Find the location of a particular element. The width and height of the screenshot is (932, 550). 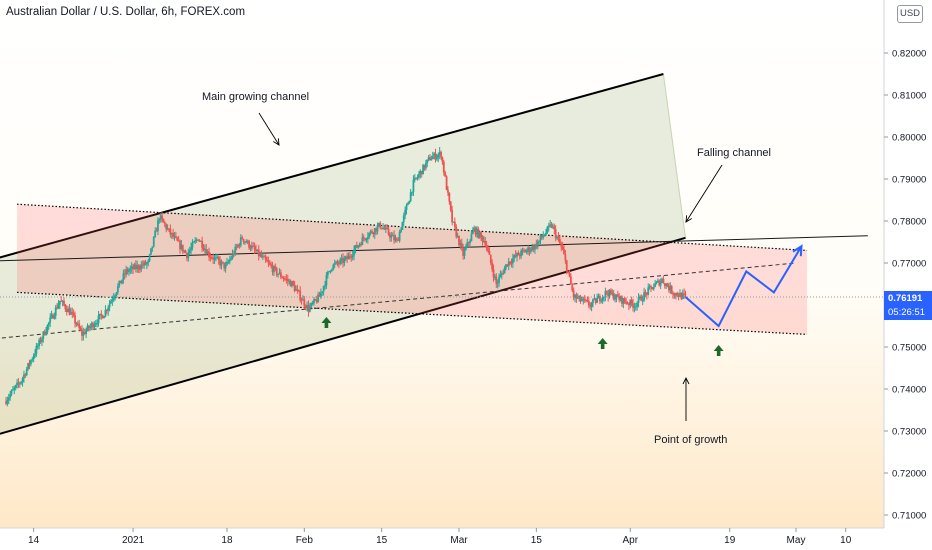

time-tick-label: Feb is located at coordinates (305, 540).